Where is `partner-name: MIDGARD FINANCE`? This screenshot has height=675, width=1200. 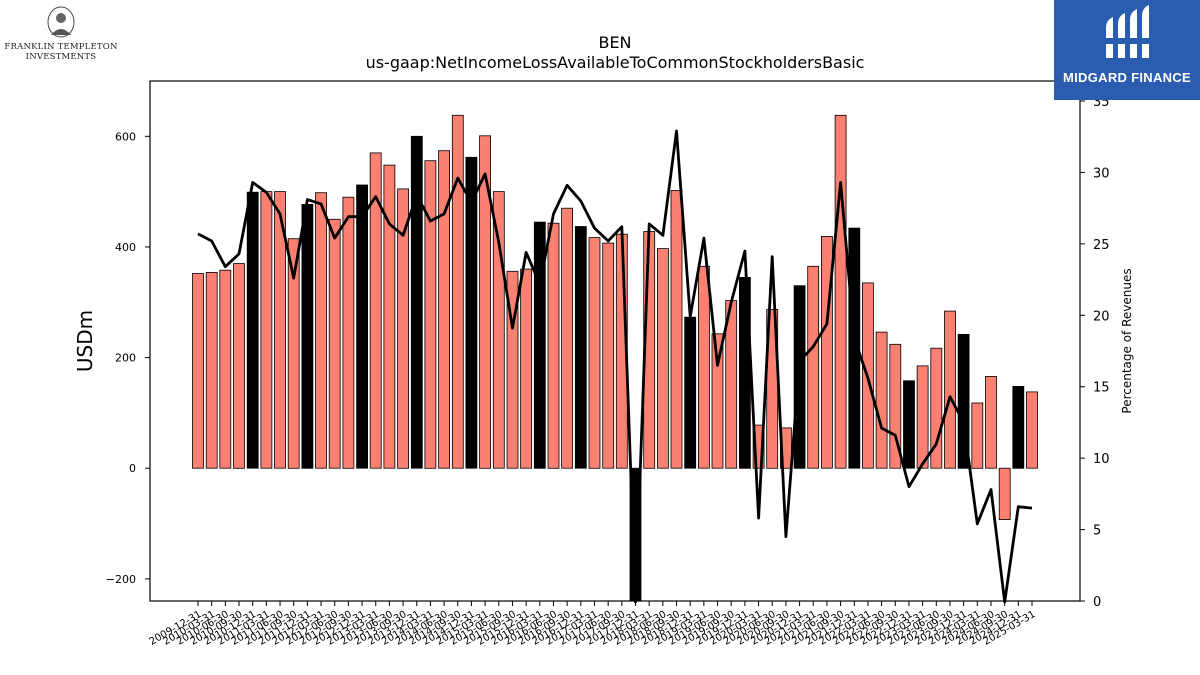 partner-name: MIDGARD FINANCE is located at coordinates (1127, 77).